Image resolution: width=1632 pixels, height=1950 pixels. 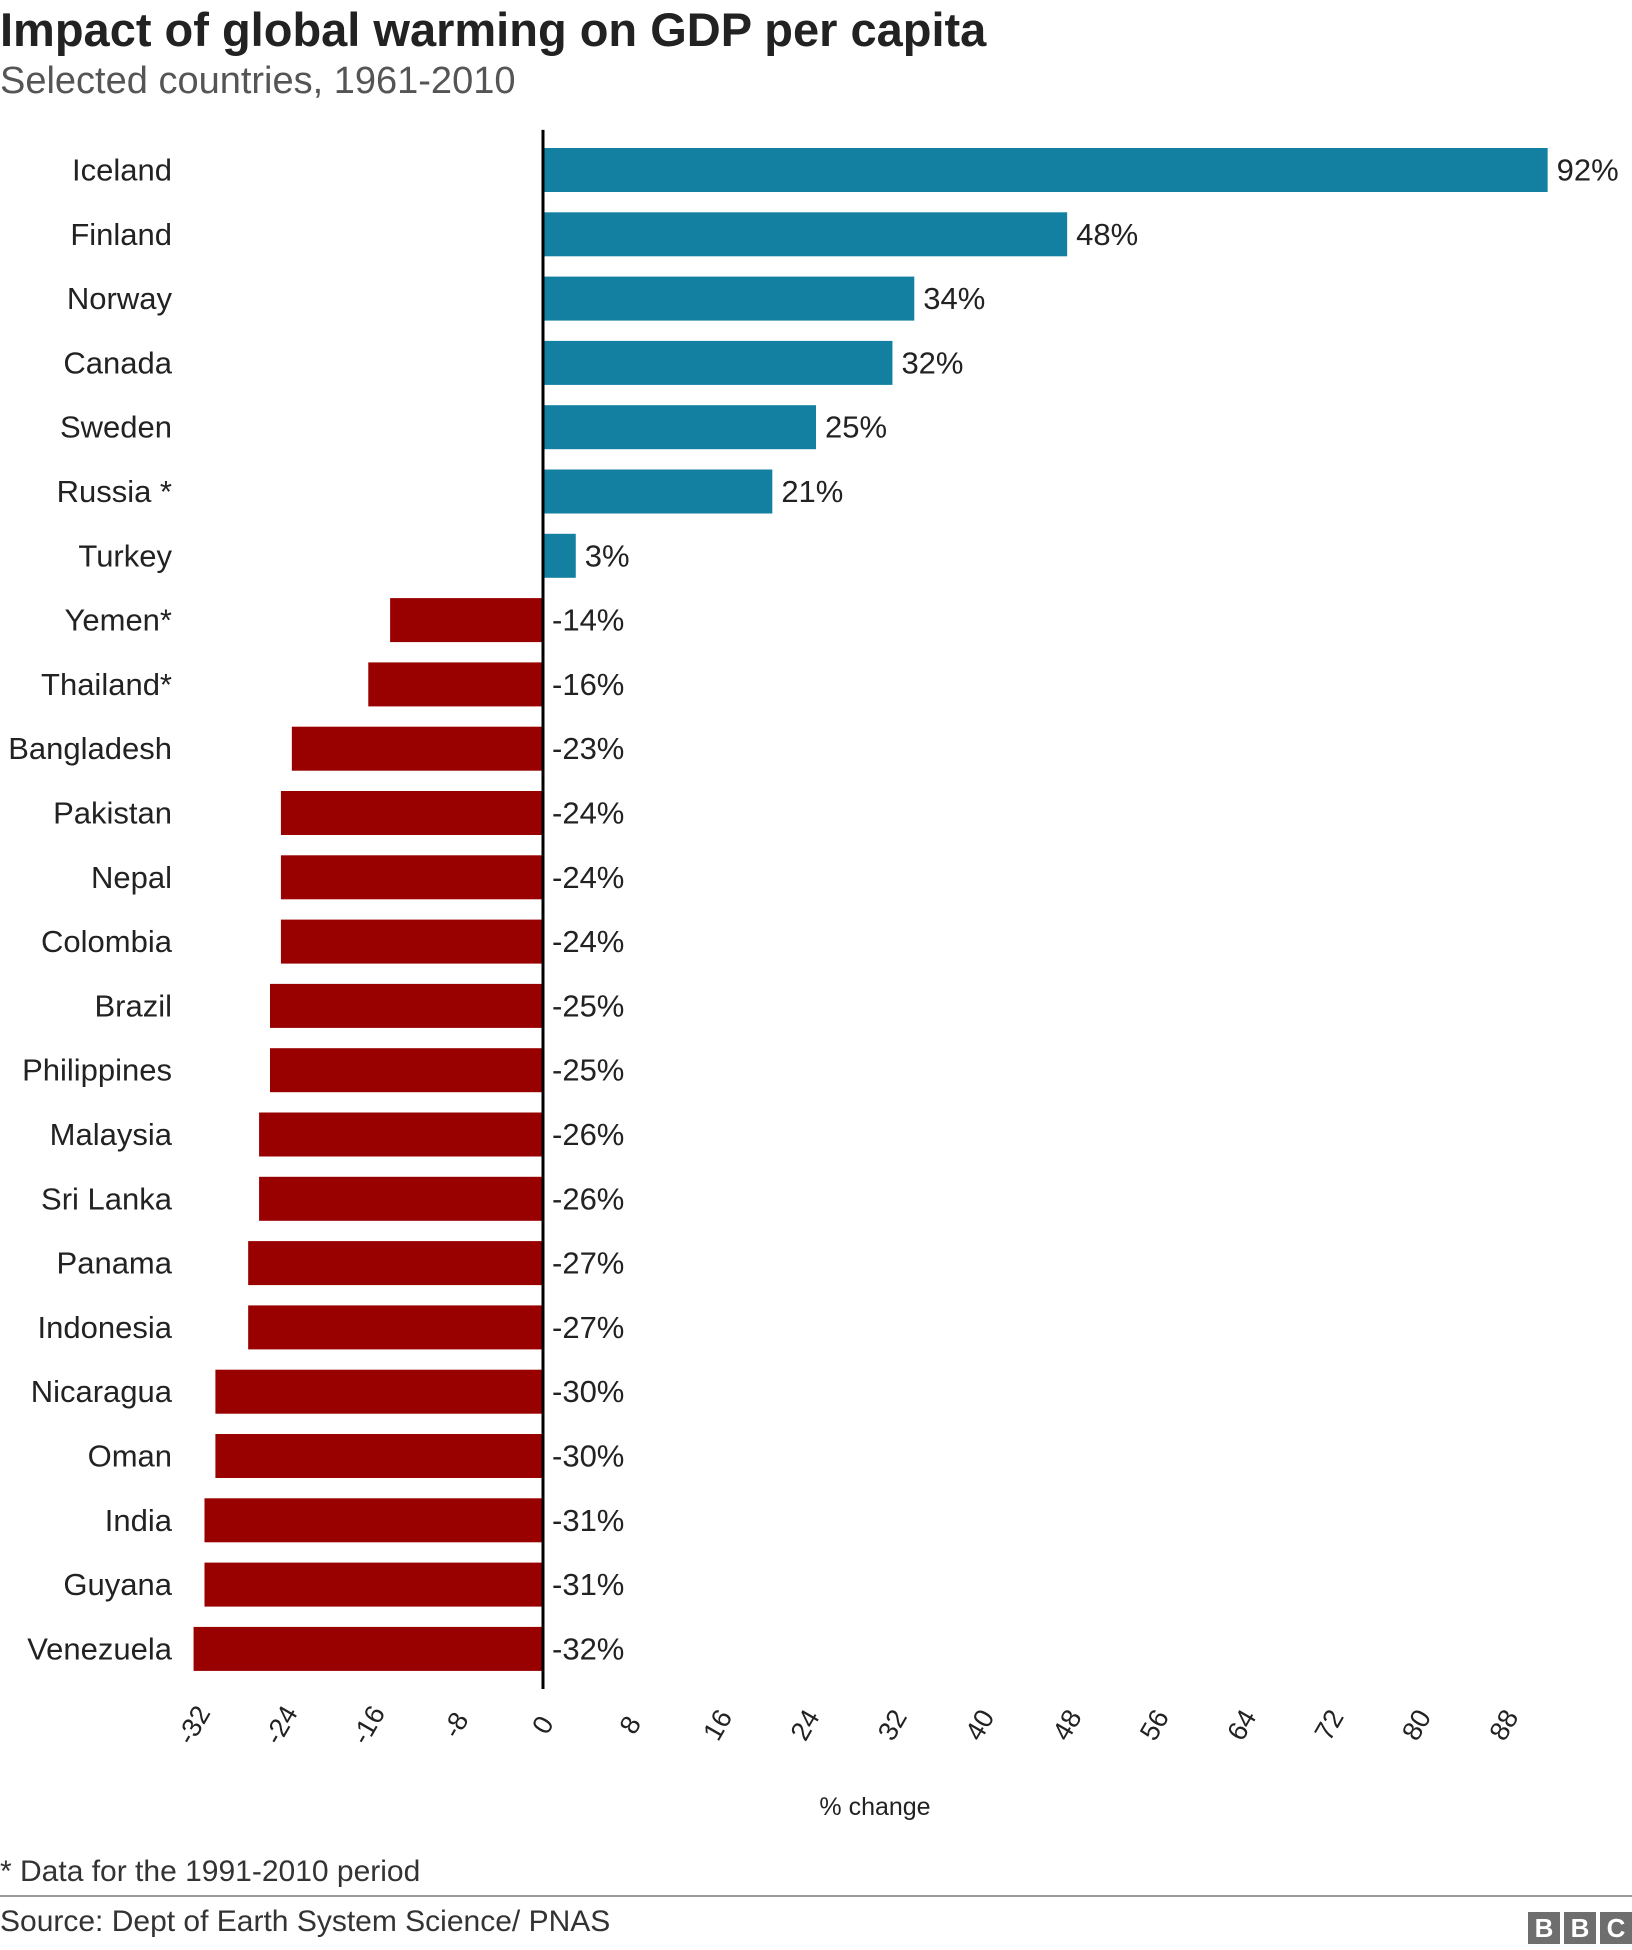 What do you see at coordinates (874, 1807) in the screenshot?
I see `x-axis-title: % change` at bounding box center [874, 1807].